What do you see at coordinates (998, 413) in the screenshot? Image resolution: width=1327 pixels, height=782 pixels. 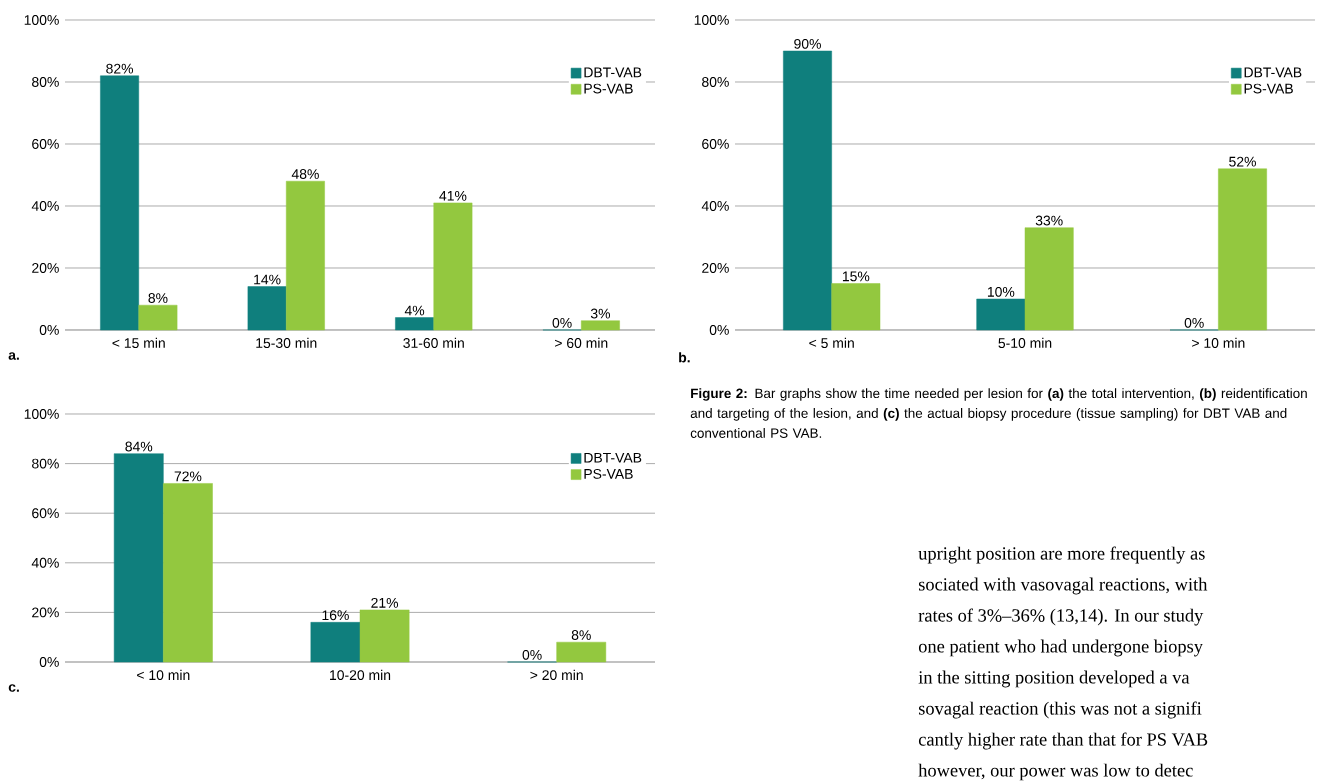 I see `text: Figure 2: Bar graphs show the time needed per lesion for (a) the total intervention, (b) reidentification and targeting of the lesion, and (c) the actual biopsy procedure (tissue sampling) for DBT VAB and conventional PS VAB.` at bounding box center [998, 413].